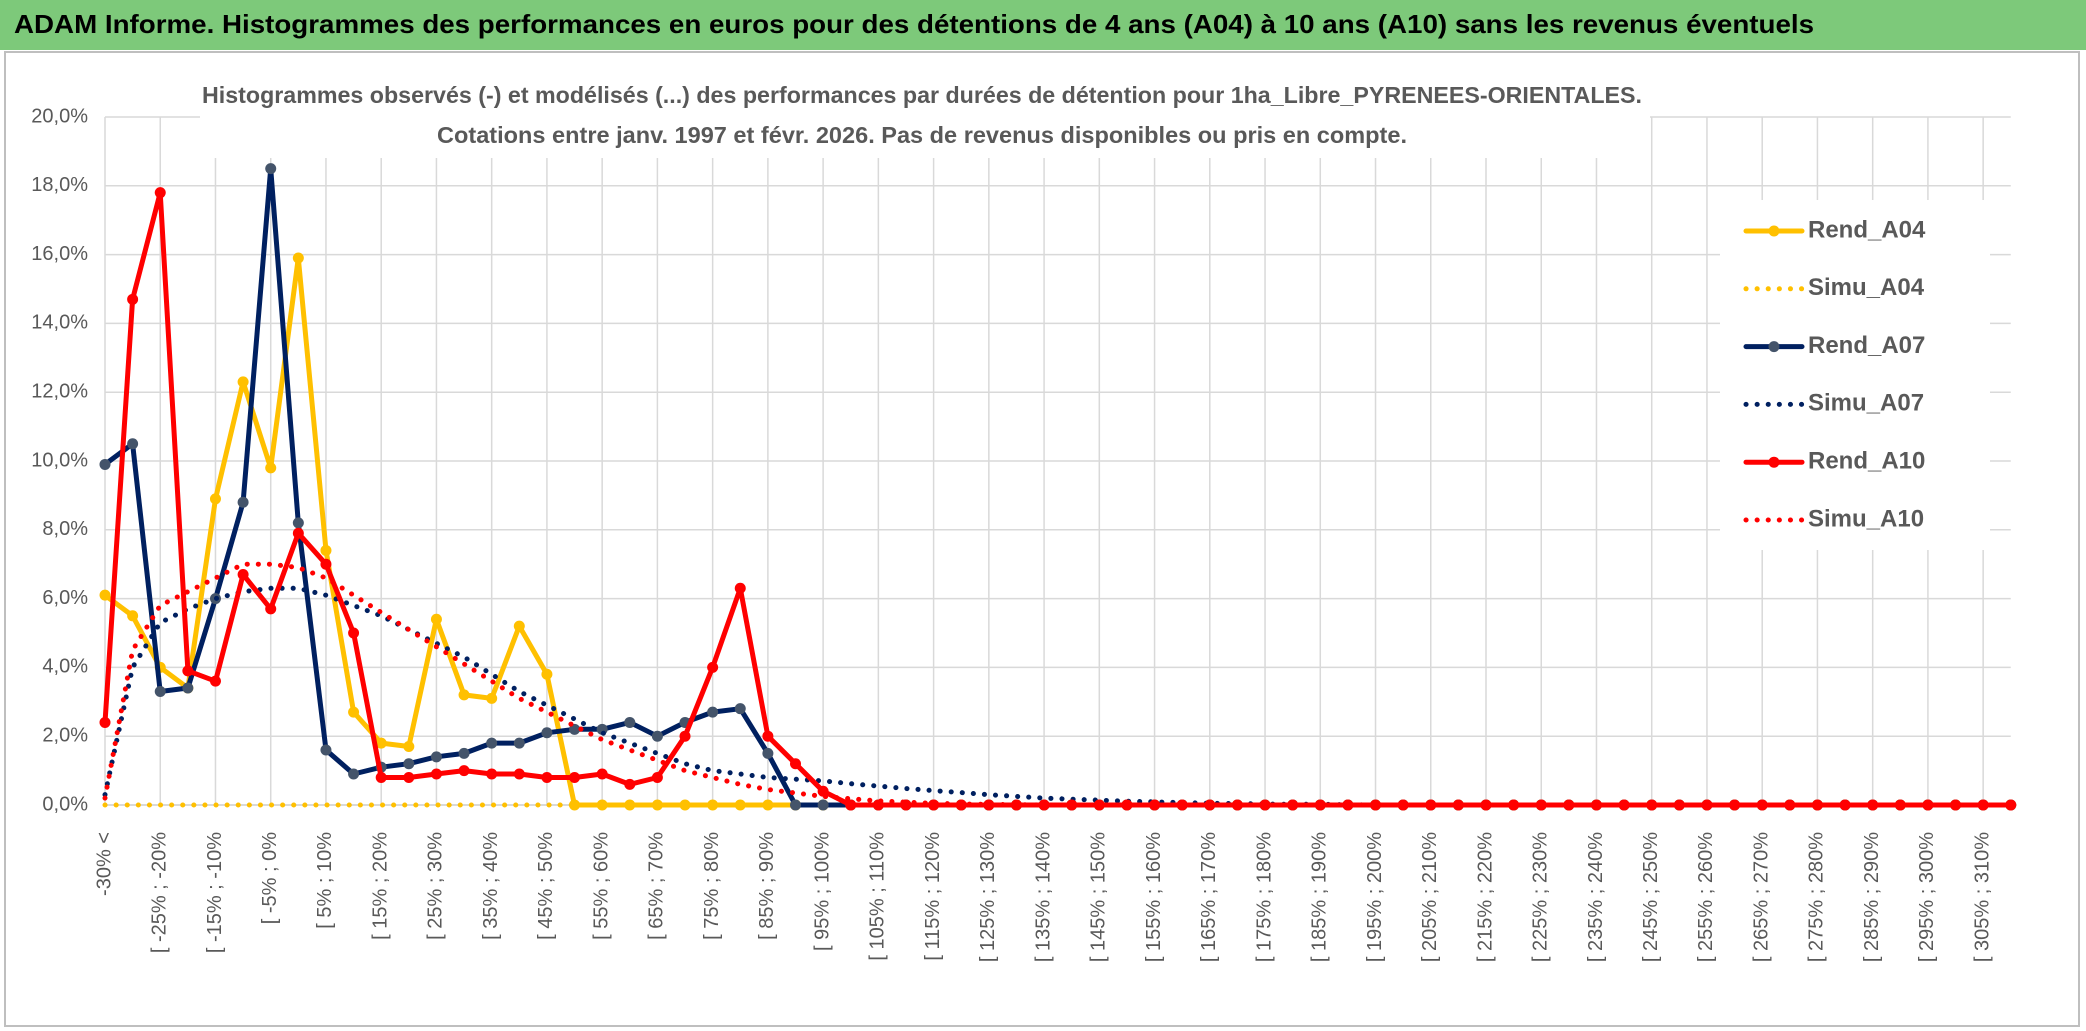 Image resolution: width=2086 pixels, height=1031 pixels. I want to click on y-tick-label: 16,0%, so click(59, 254).